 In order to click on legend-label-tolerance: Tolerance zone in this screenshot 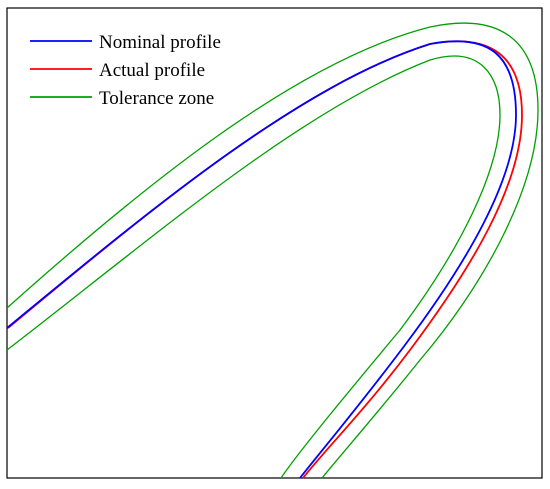, I will do `click(156, 98)`.